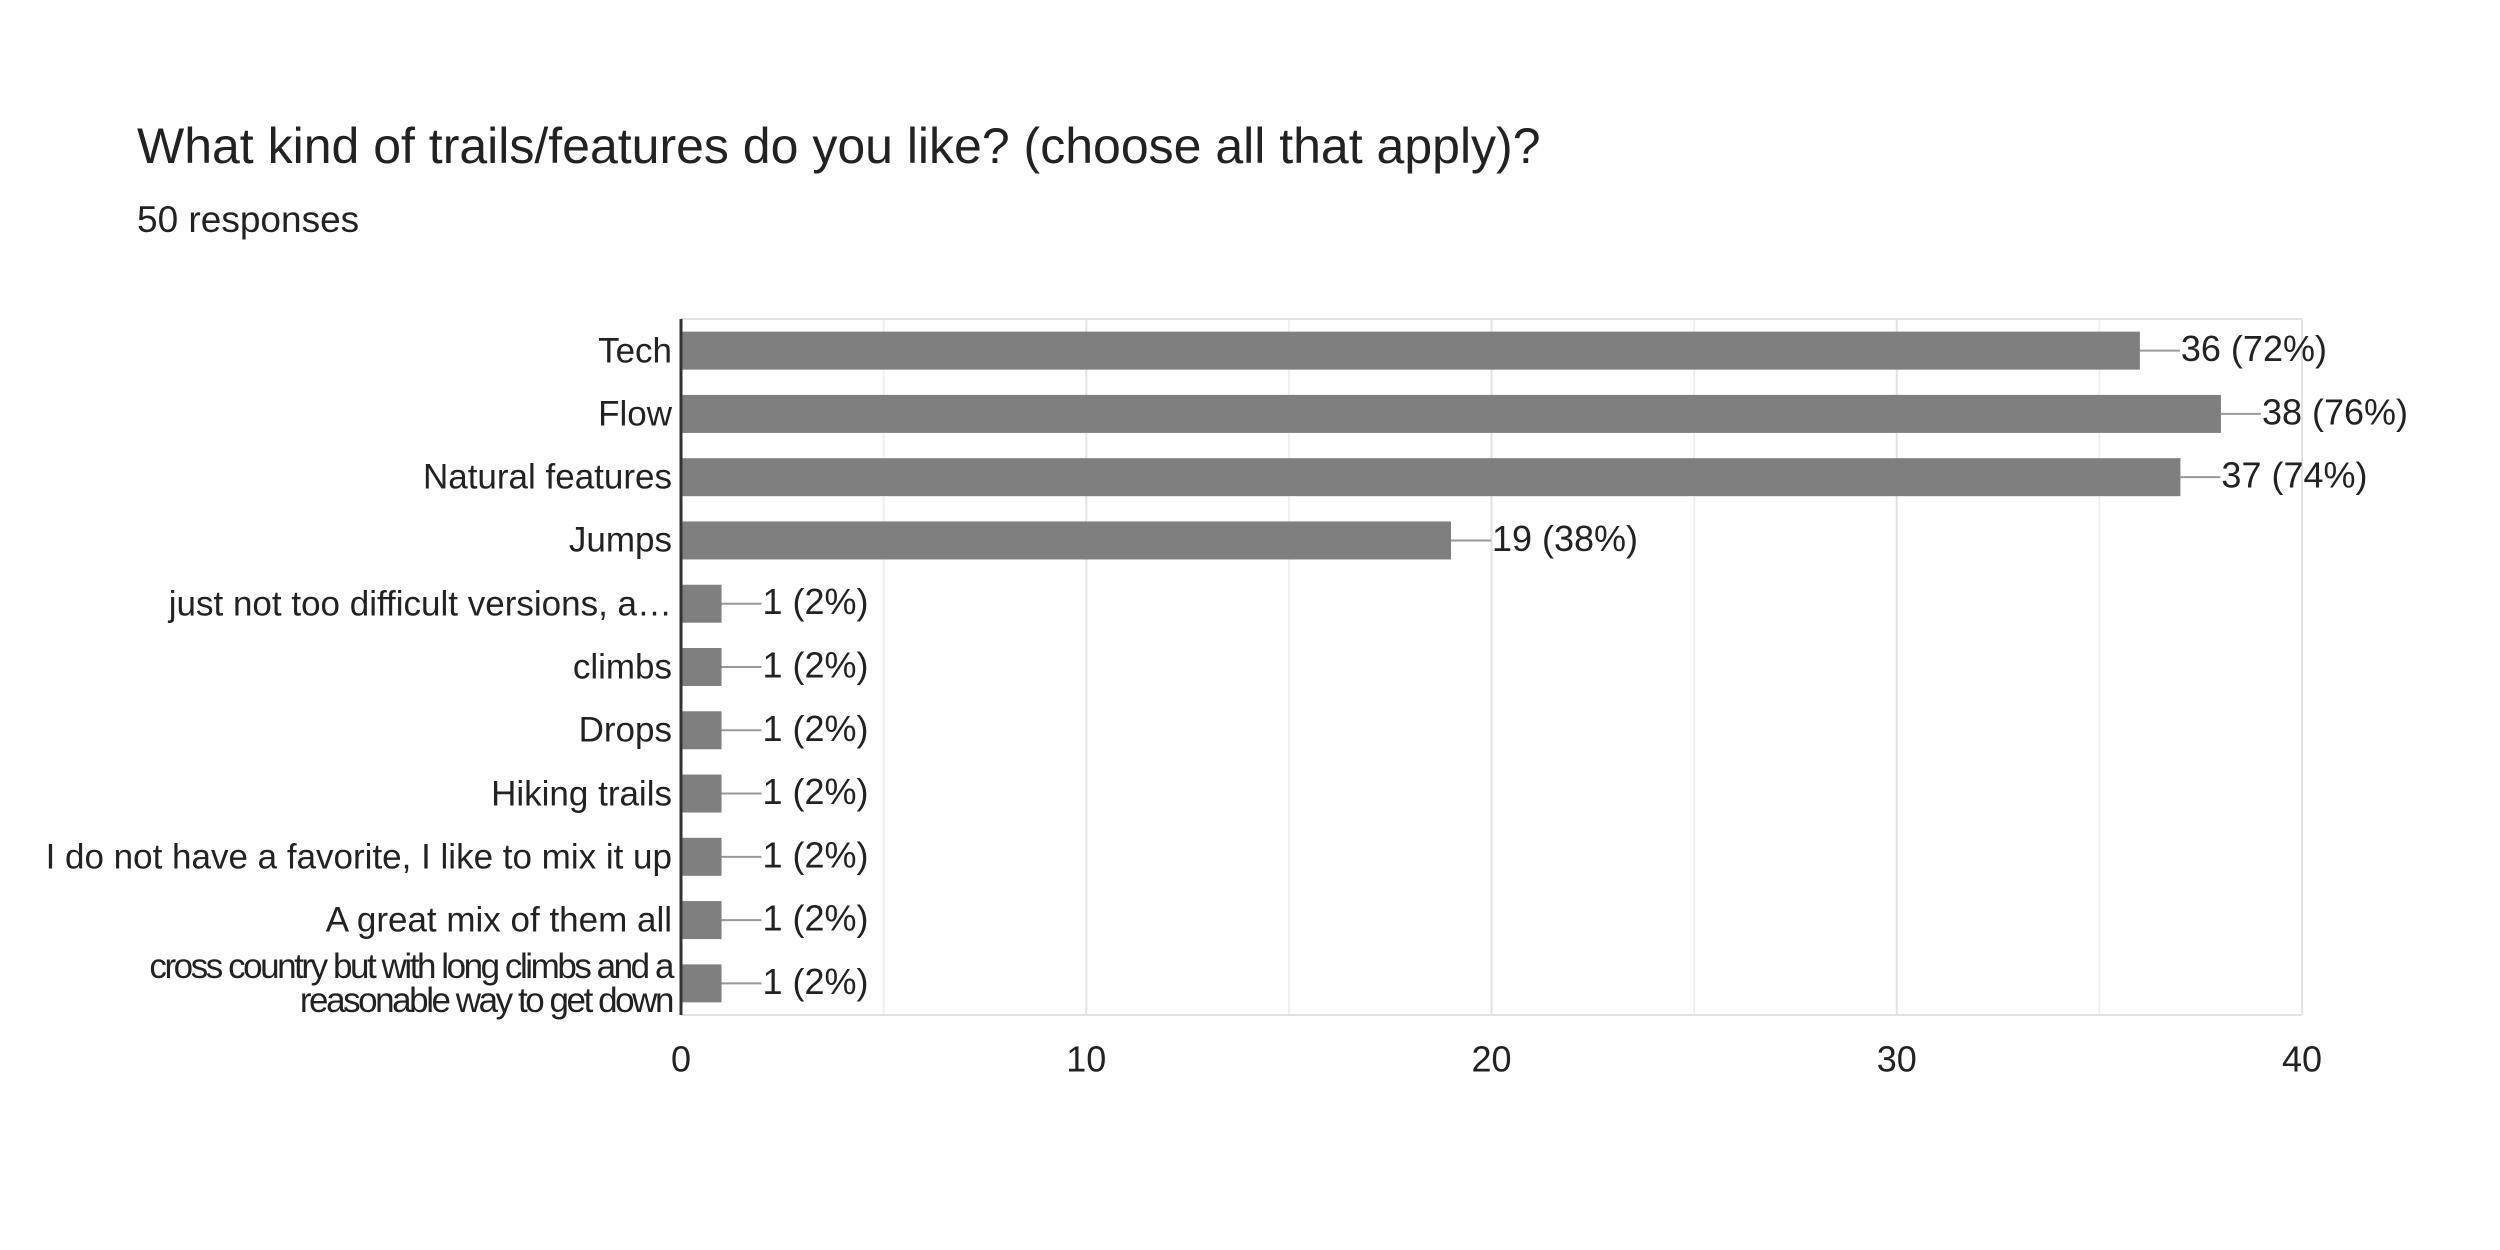 Image resolution: width=2500 pixels, height=1250 pixels. I want to click on x-tick-label: 0, so click(681, 1059).